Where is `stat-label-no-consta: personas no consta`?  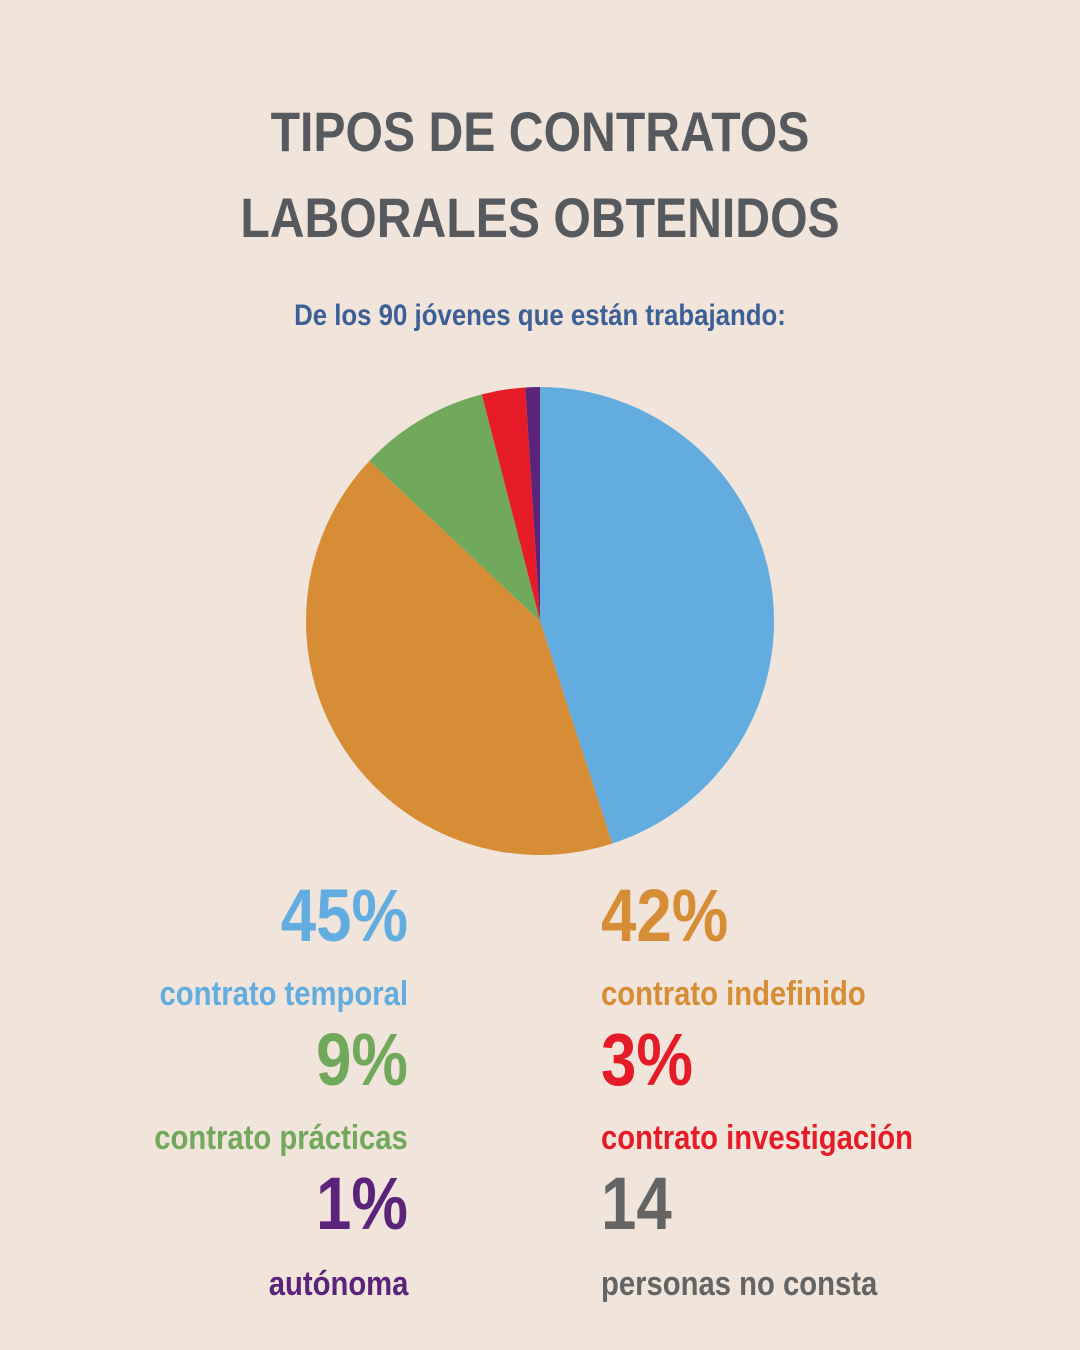
stat-label-no-consta: personas no consta is located at coordinates (739, 1284).